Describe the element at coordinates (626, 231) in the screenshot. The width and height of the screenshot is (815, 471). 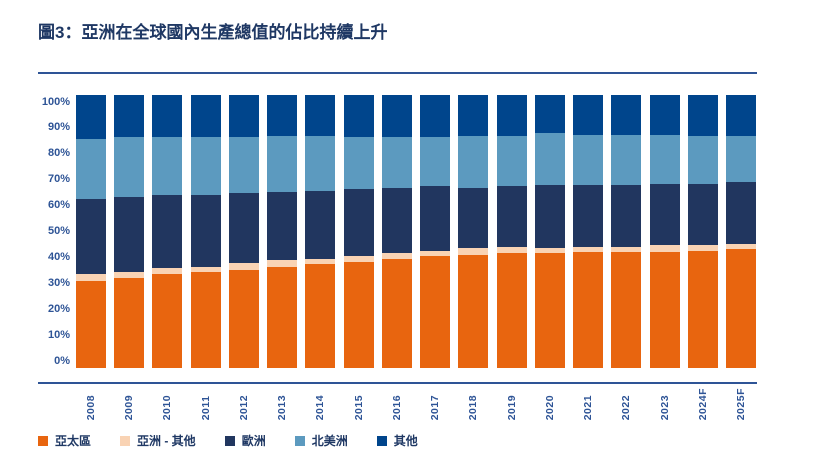
I see `bar-2022` at that location.